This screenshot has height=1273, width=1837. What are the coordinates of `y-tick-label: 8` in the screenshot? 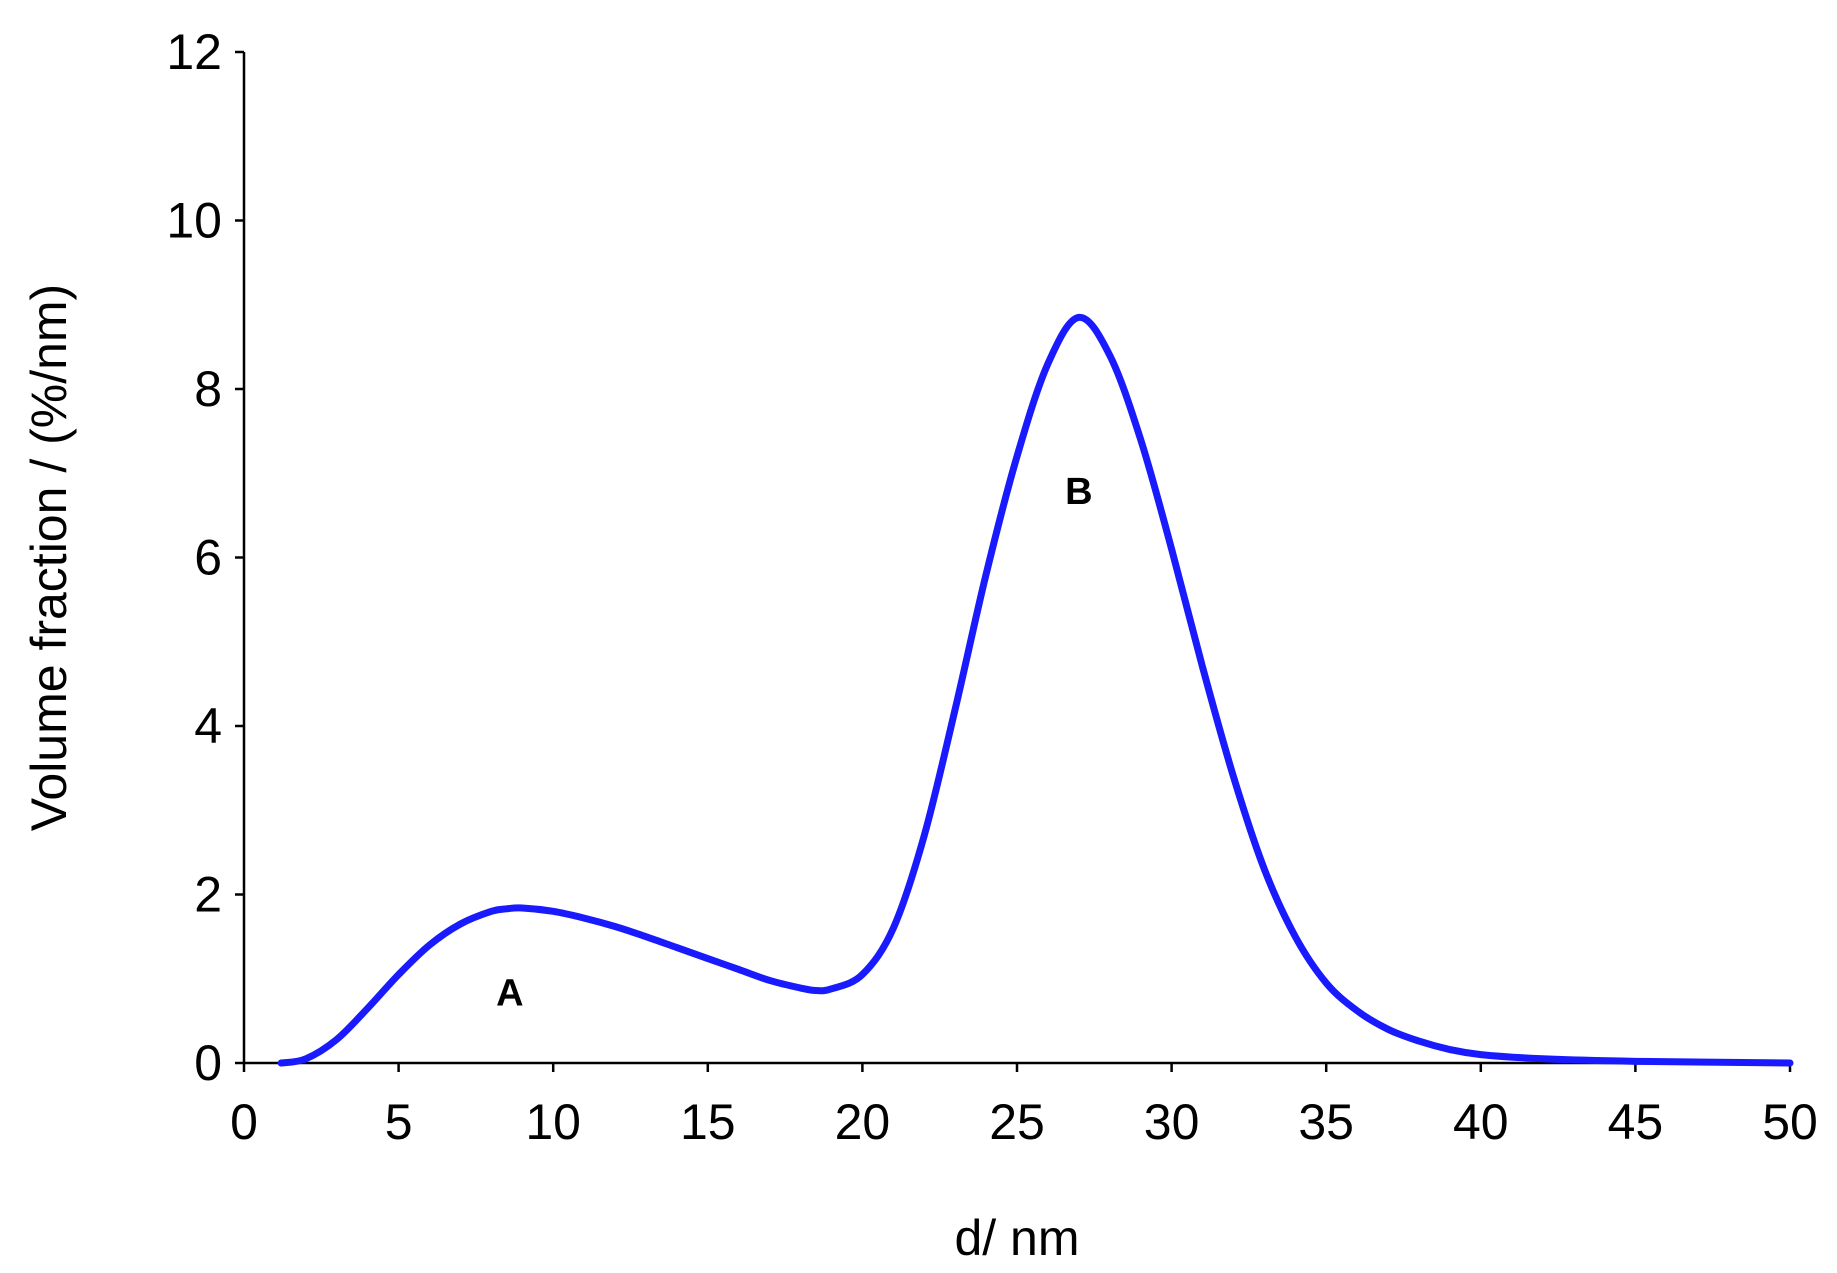 It's located at (208, 389).